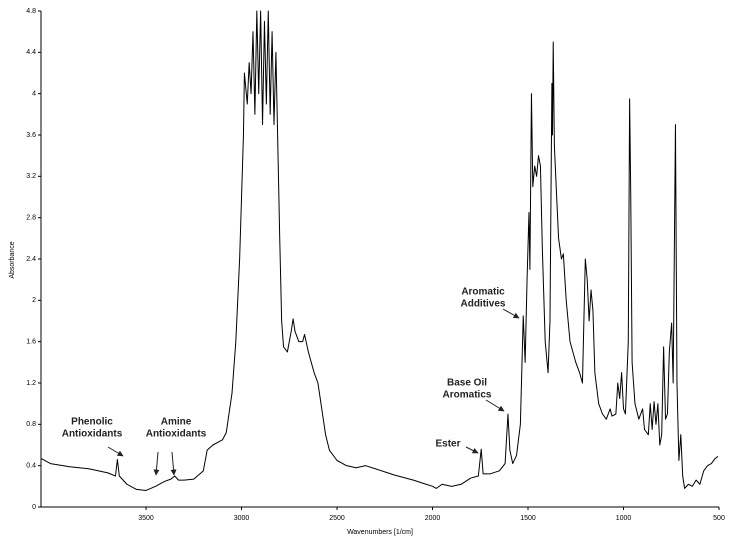 The image size is (754, 540). Describe the element at coordinates (12, 259) in the screenshot. I see `y-axis-label: Absorbance` at that location.